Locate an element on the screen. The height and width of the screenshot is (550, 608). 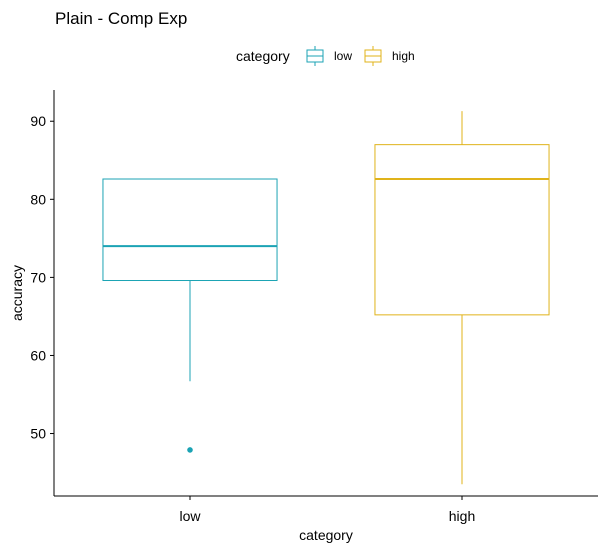
y-tick-label: 90 is located at coordinates (38, 121).